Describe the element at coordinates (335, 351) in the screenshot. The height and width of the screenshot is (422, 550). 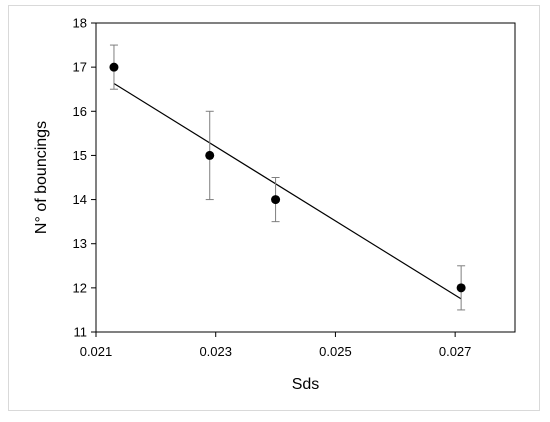
I see `x-tick-label: 0.025` at that location.